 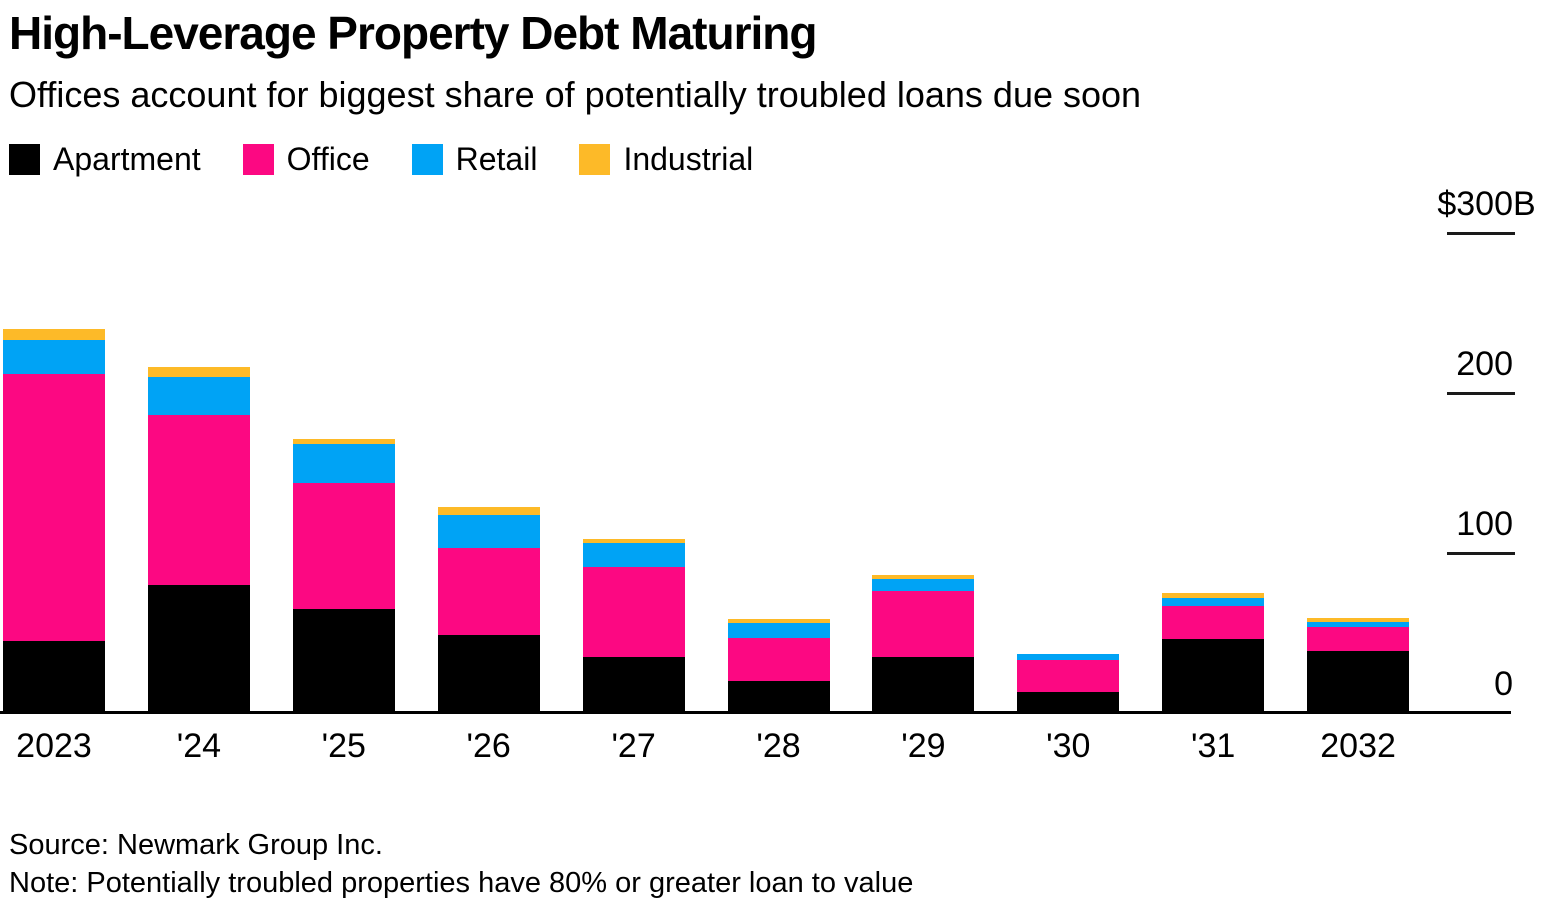 What do you see at coordinates (1484, 364) in the screenshot?
I see `y-axis-label-200: 200` at bounding box center [1484, 364].